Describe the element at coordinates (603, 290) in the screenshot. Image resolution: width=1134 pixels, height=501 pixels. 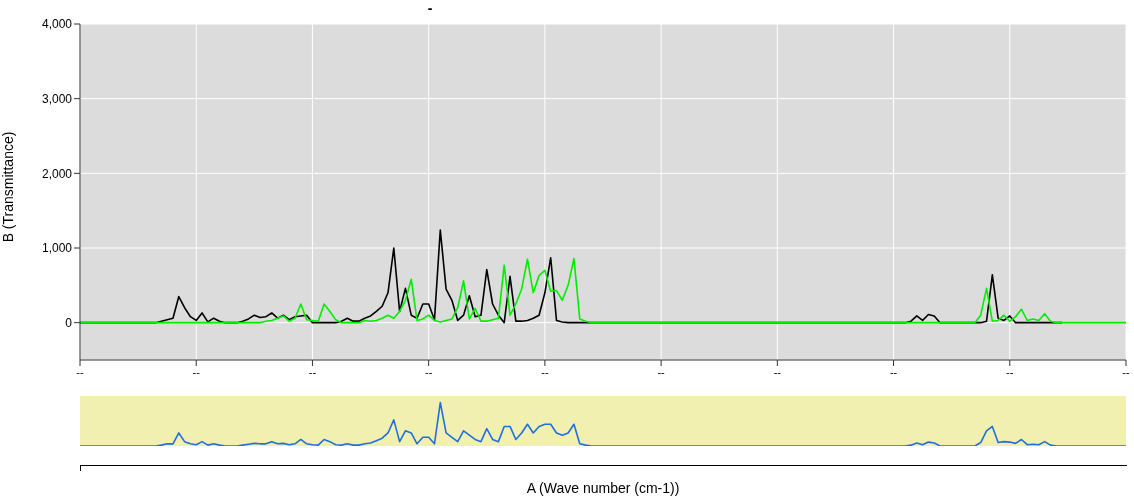
I see `line-series` at that location.